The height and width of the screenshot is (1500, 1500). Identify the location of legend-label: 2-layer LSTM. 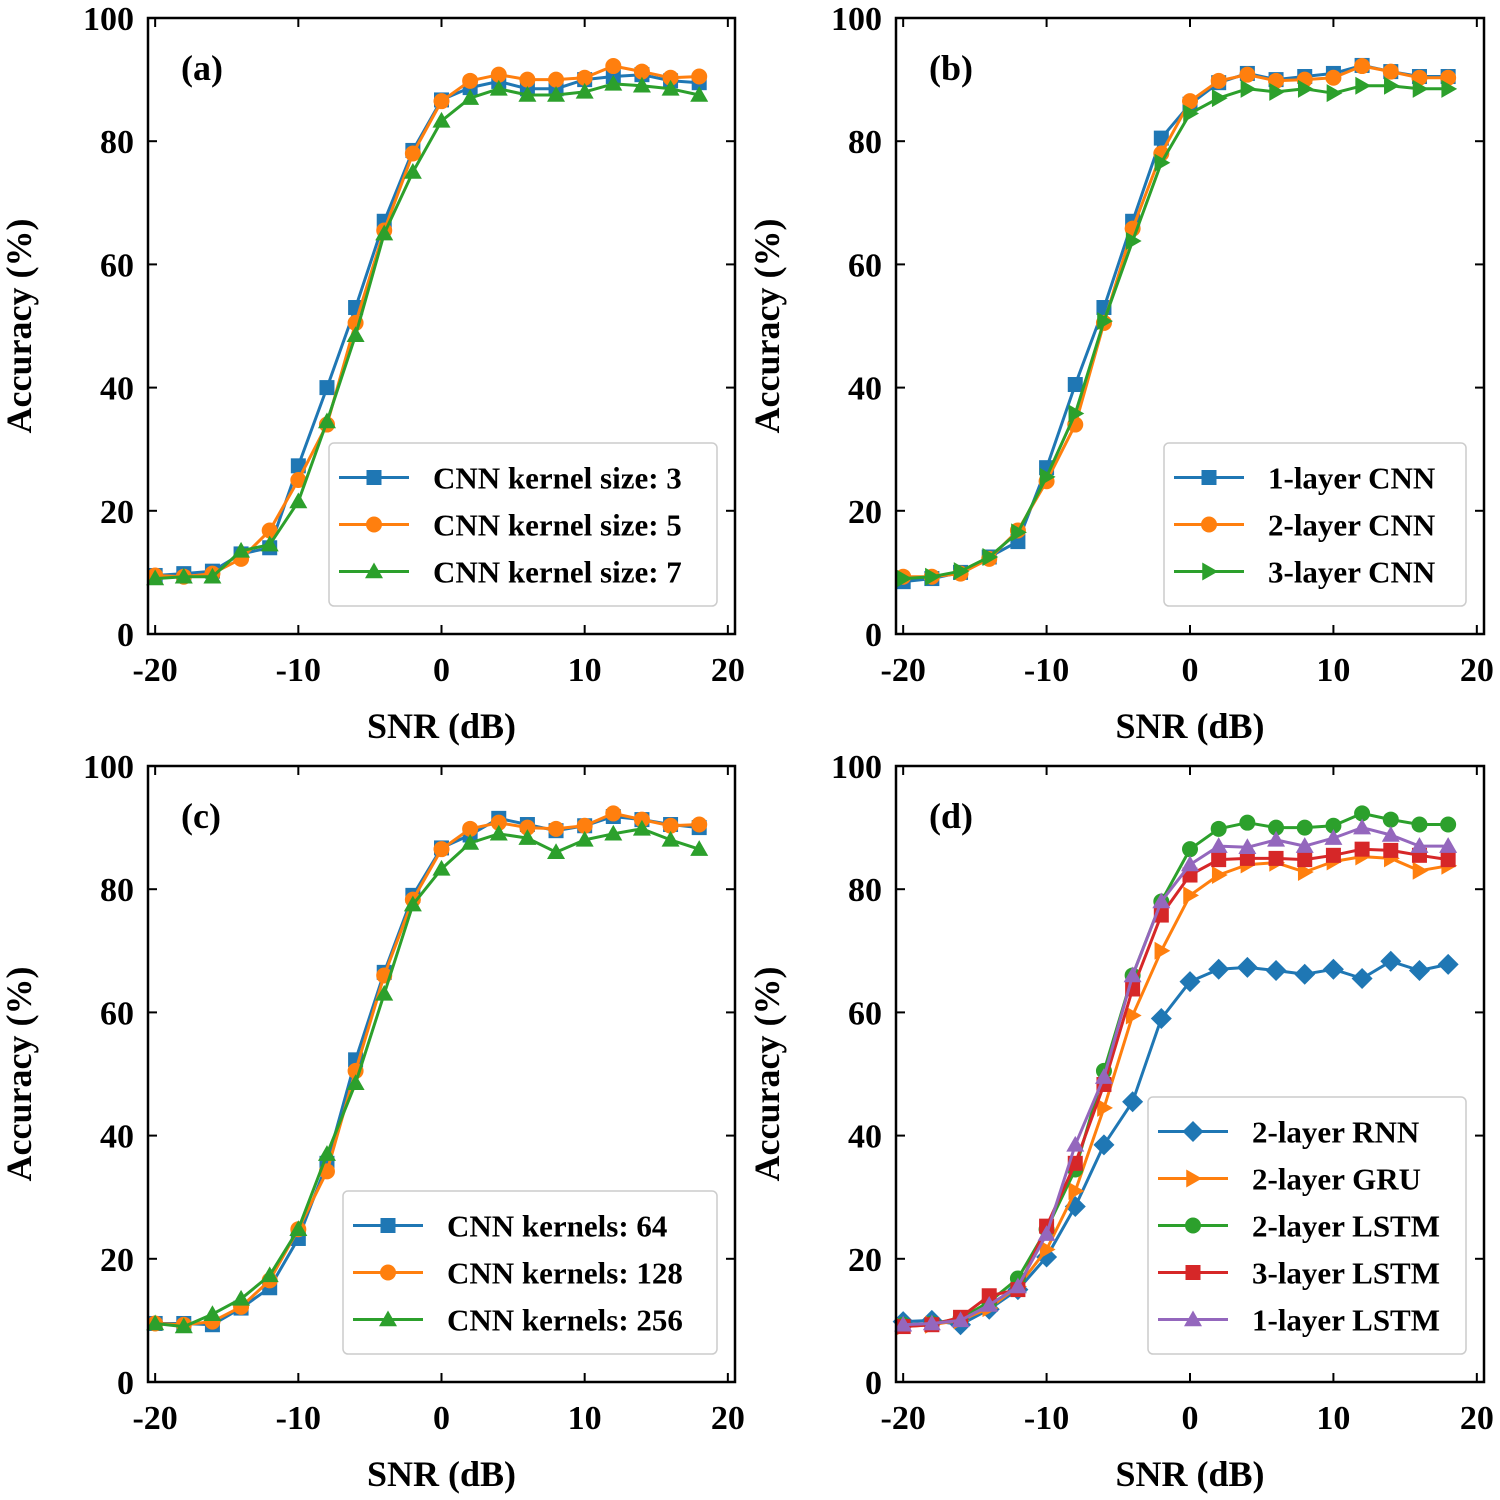
(1346, 1226).